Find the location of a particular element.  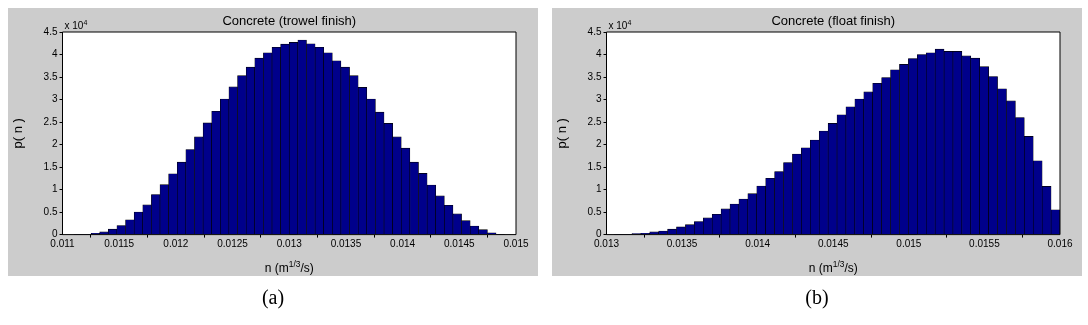

text: (a) is located at coordinates (273, 297).